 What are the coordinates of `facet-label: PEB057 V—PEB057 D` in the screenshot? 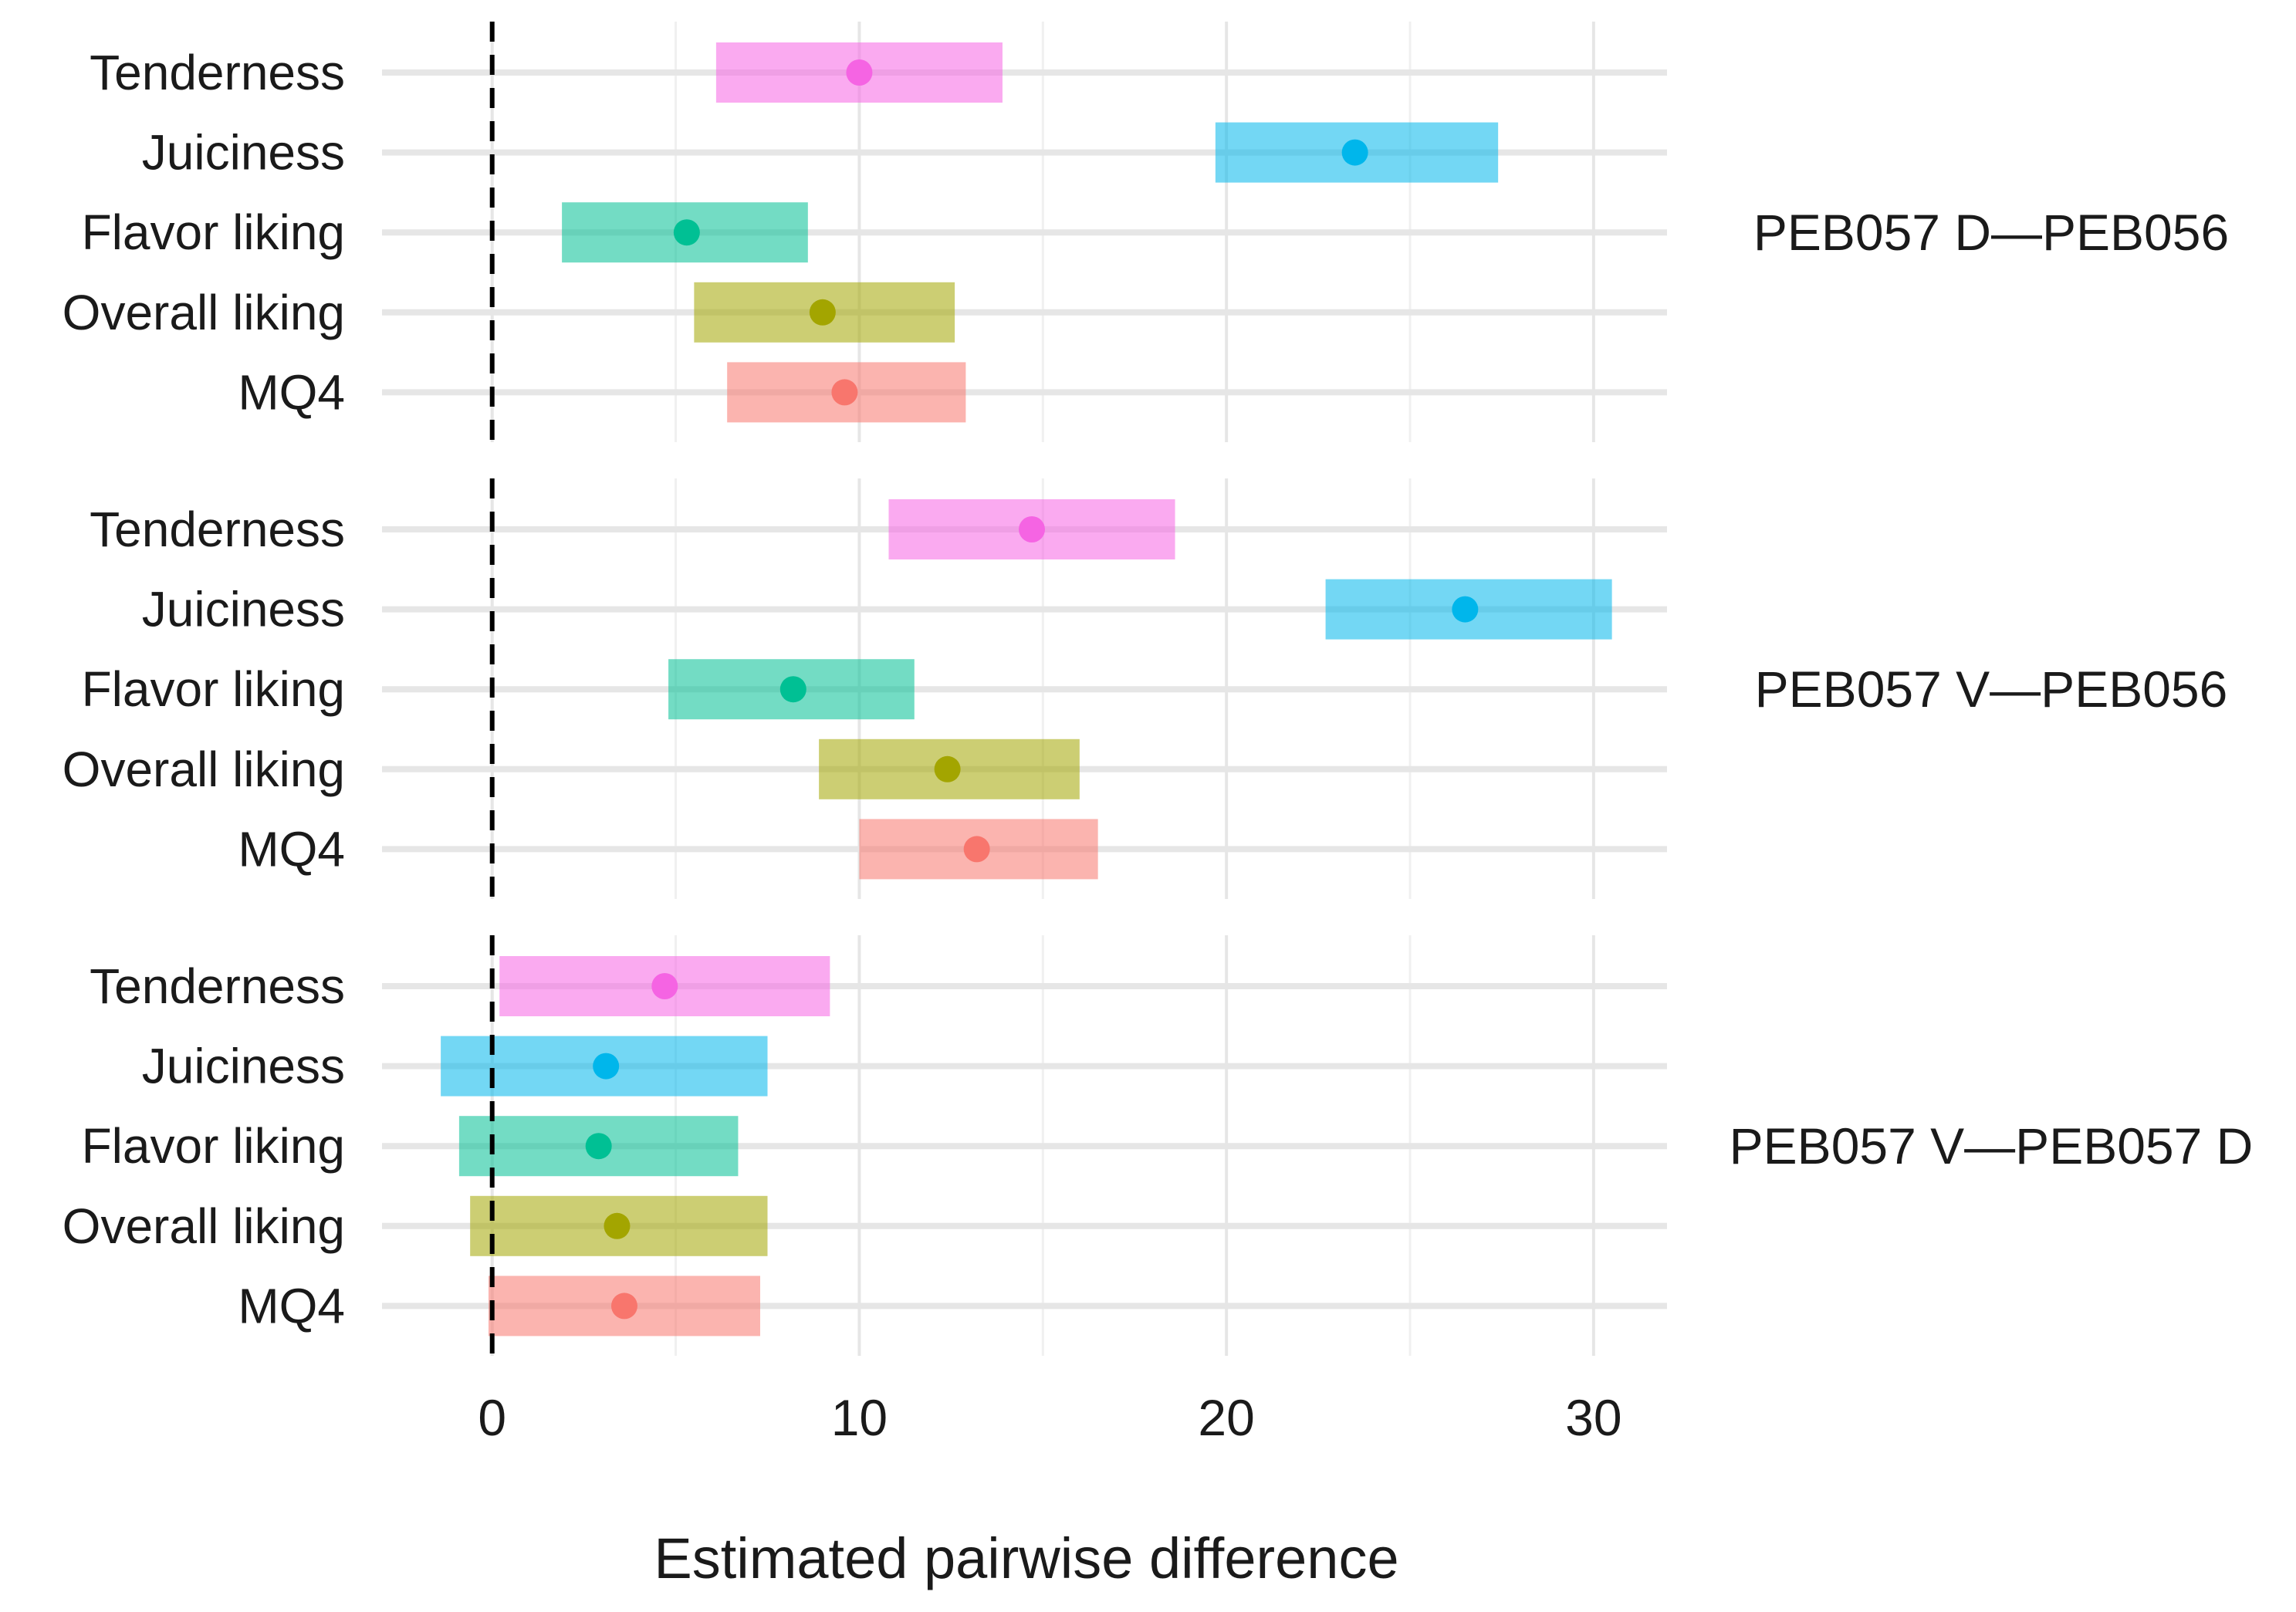 It's located at (1992, 1145).